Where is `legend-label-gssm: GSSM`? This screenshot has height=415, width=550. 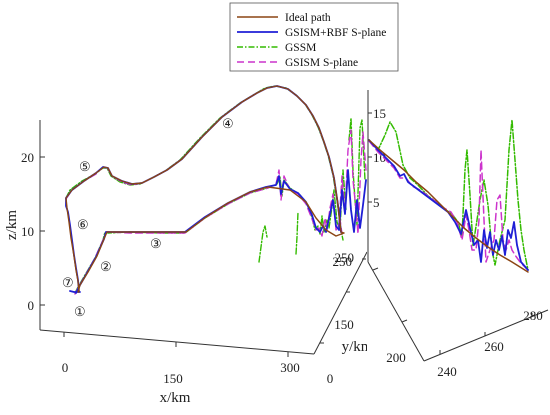
legend-label-gssm: GSSM is located at coordinates (300, 48).